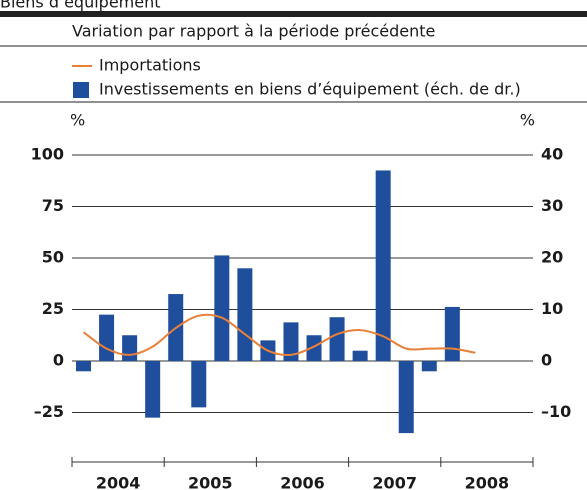 Image resolution: width=587 pixels, height=490 pixels. I want to click on y2-tick-label: 40, so click(552, 154).